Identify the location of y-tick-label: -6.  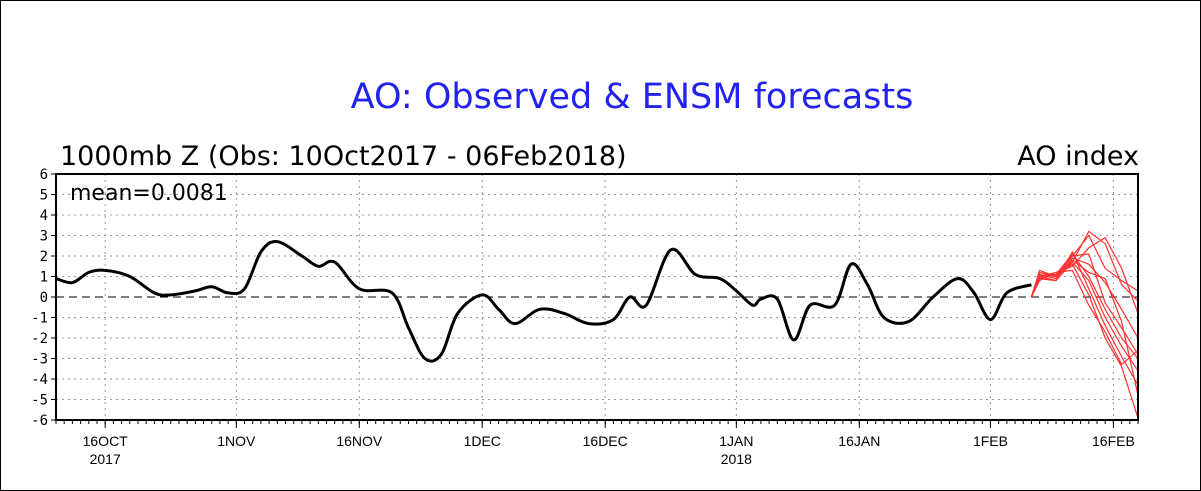
(39, 421).